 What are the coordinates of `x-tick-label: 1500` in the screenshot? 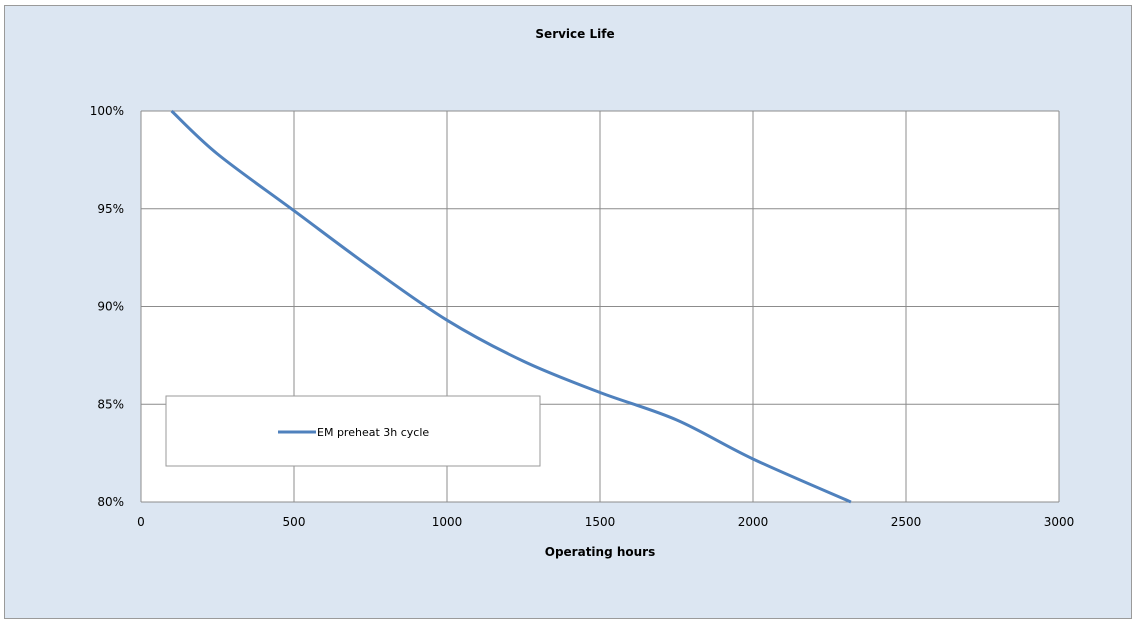 It's located at (600, 522).